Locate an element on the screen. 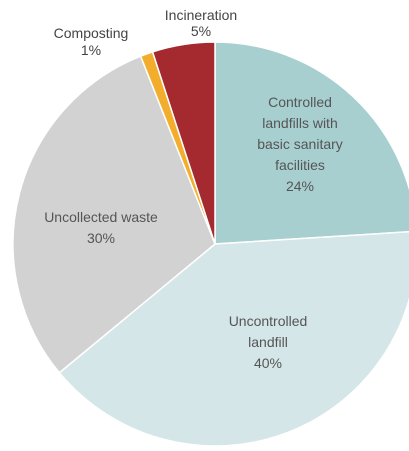  slice-label-line: Composting is located at coordinates (91, 33).